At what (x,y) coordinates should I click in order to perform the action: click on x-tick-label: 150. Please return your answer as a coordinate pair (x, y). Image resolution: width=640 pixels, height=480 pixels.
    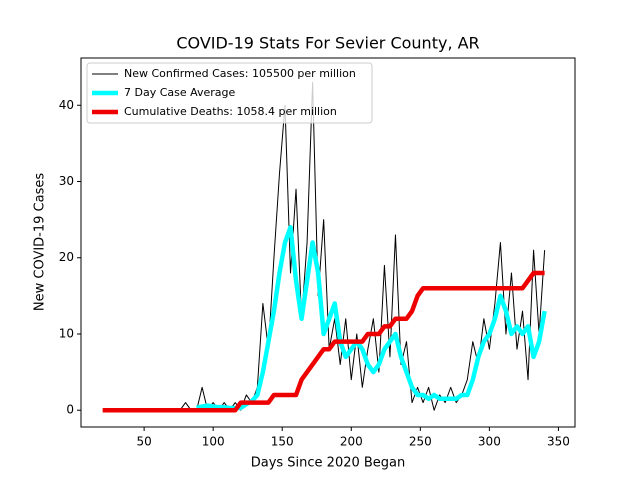
    Looking at the image, I should click on (282, 442).